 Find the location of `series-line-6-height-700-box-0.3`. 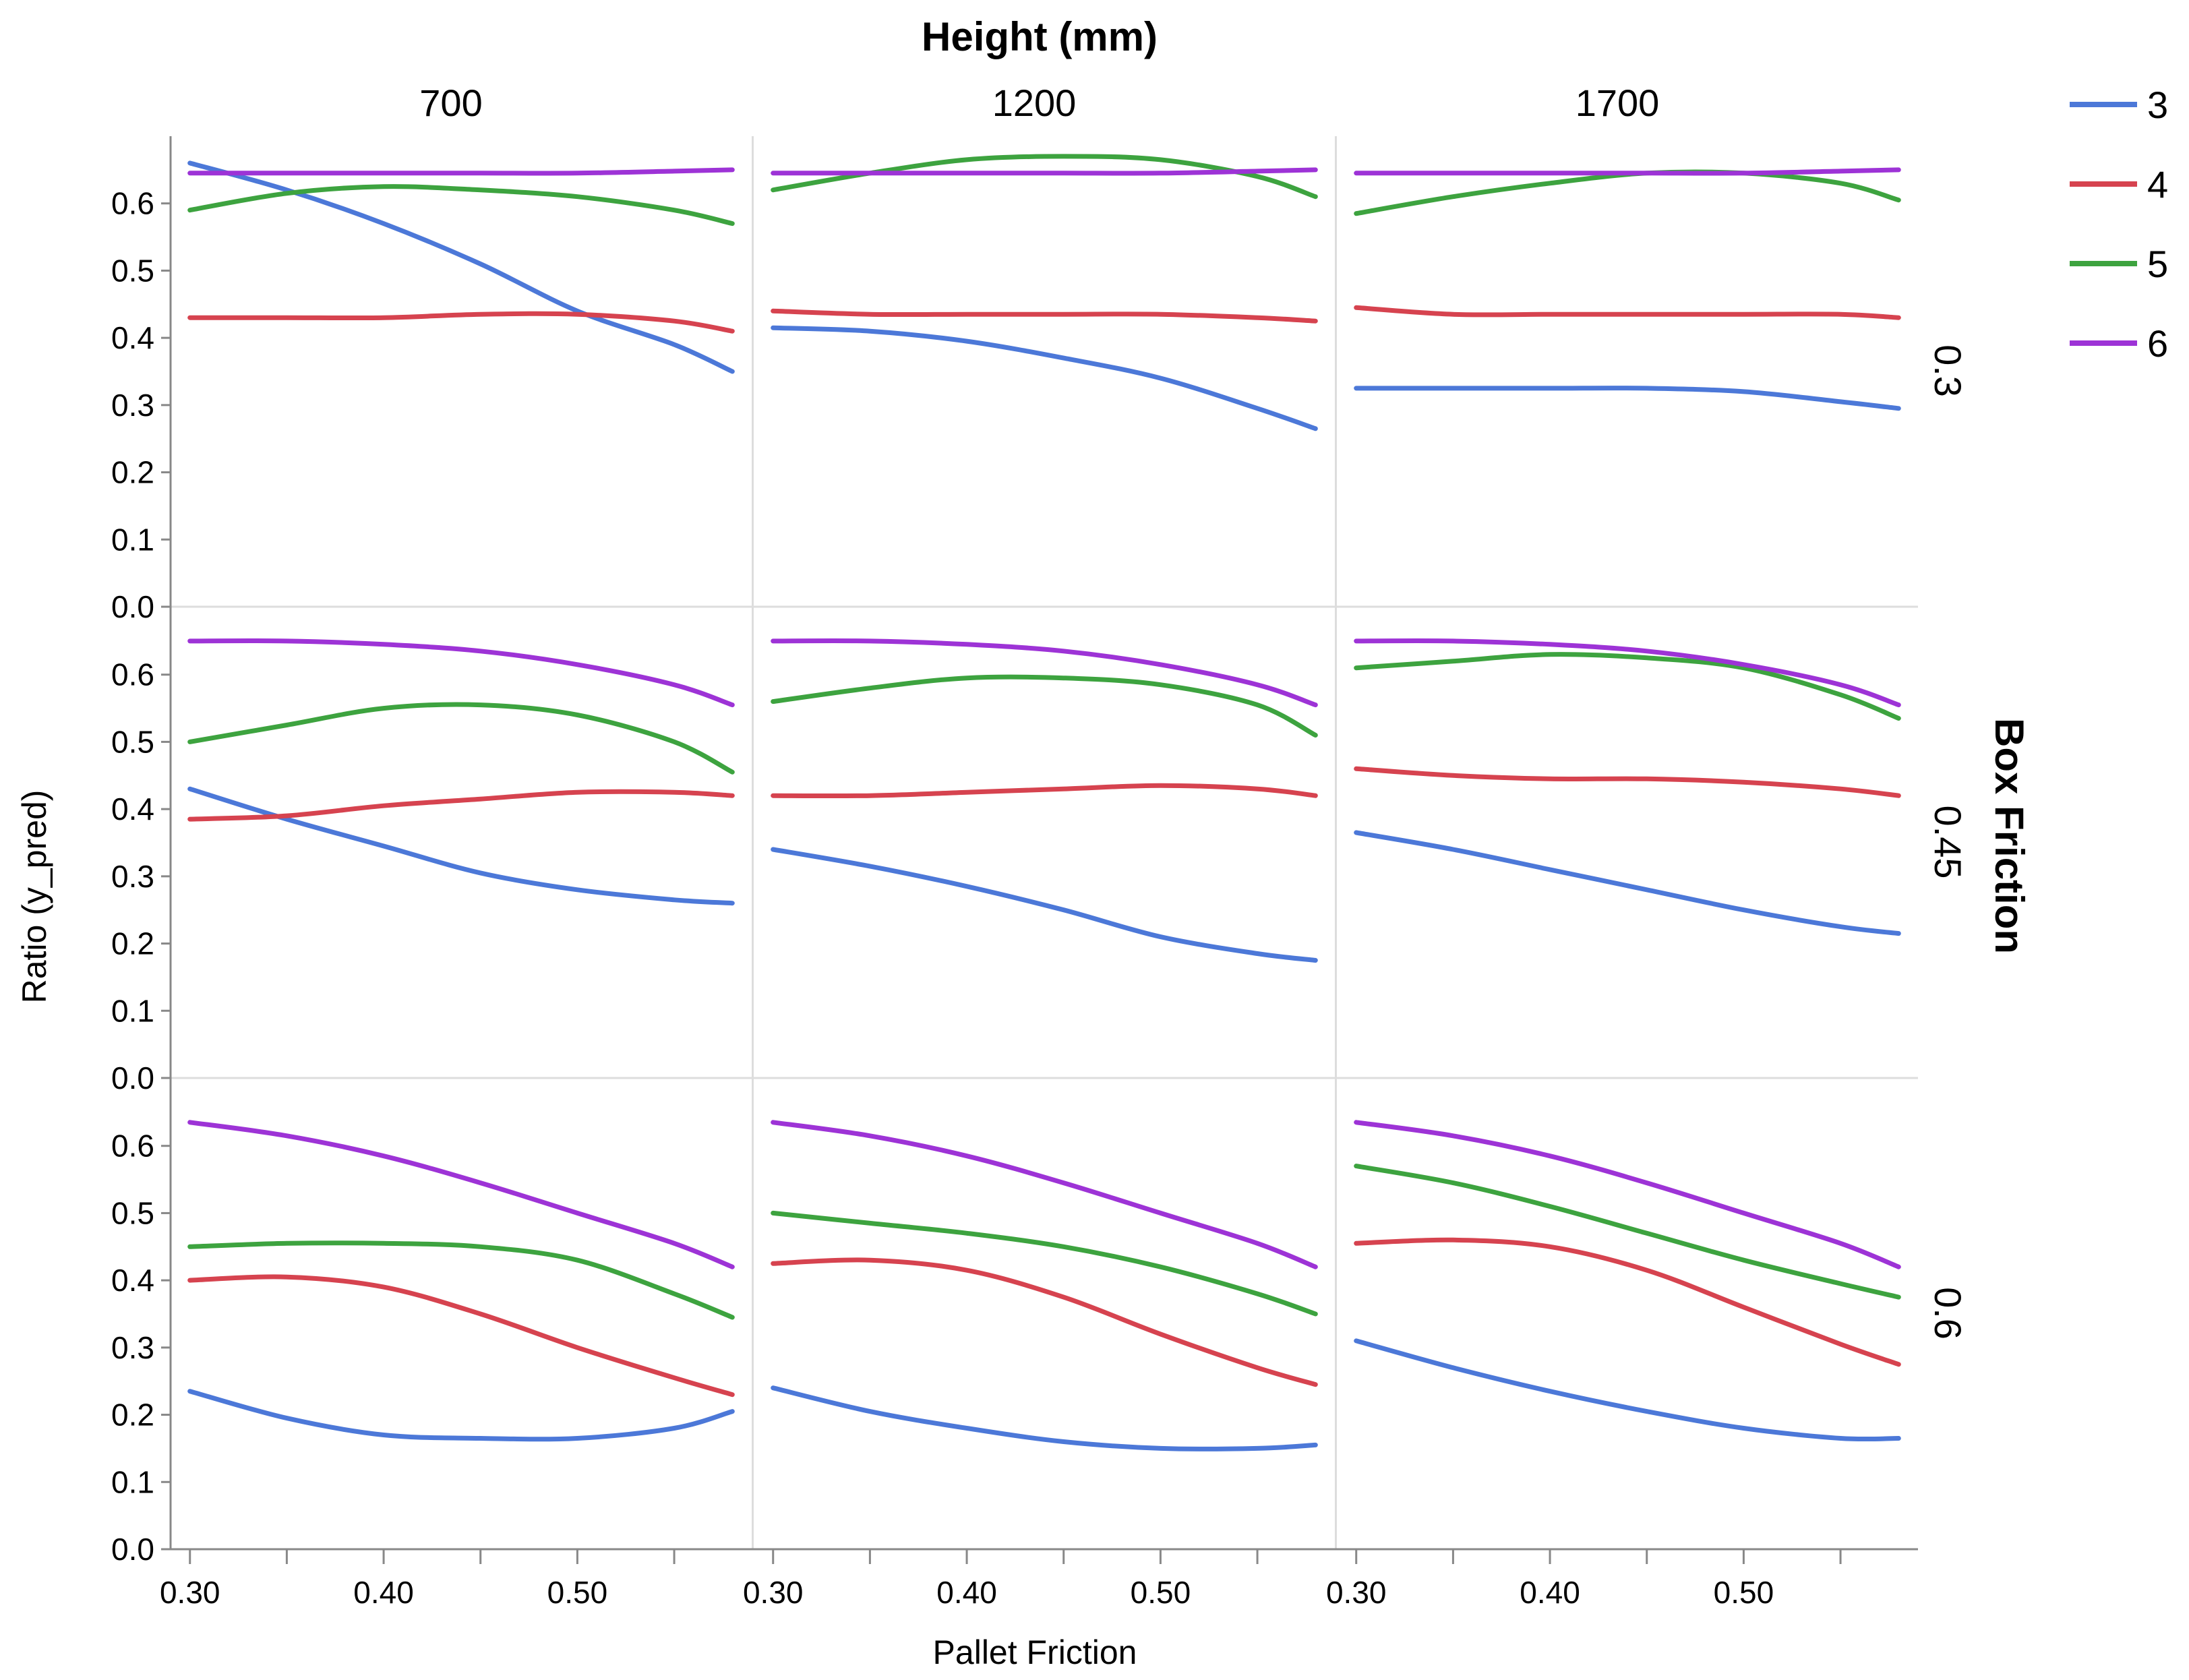

series-line-6-height-700-box-0.3 is located at coordinates (461, 171).